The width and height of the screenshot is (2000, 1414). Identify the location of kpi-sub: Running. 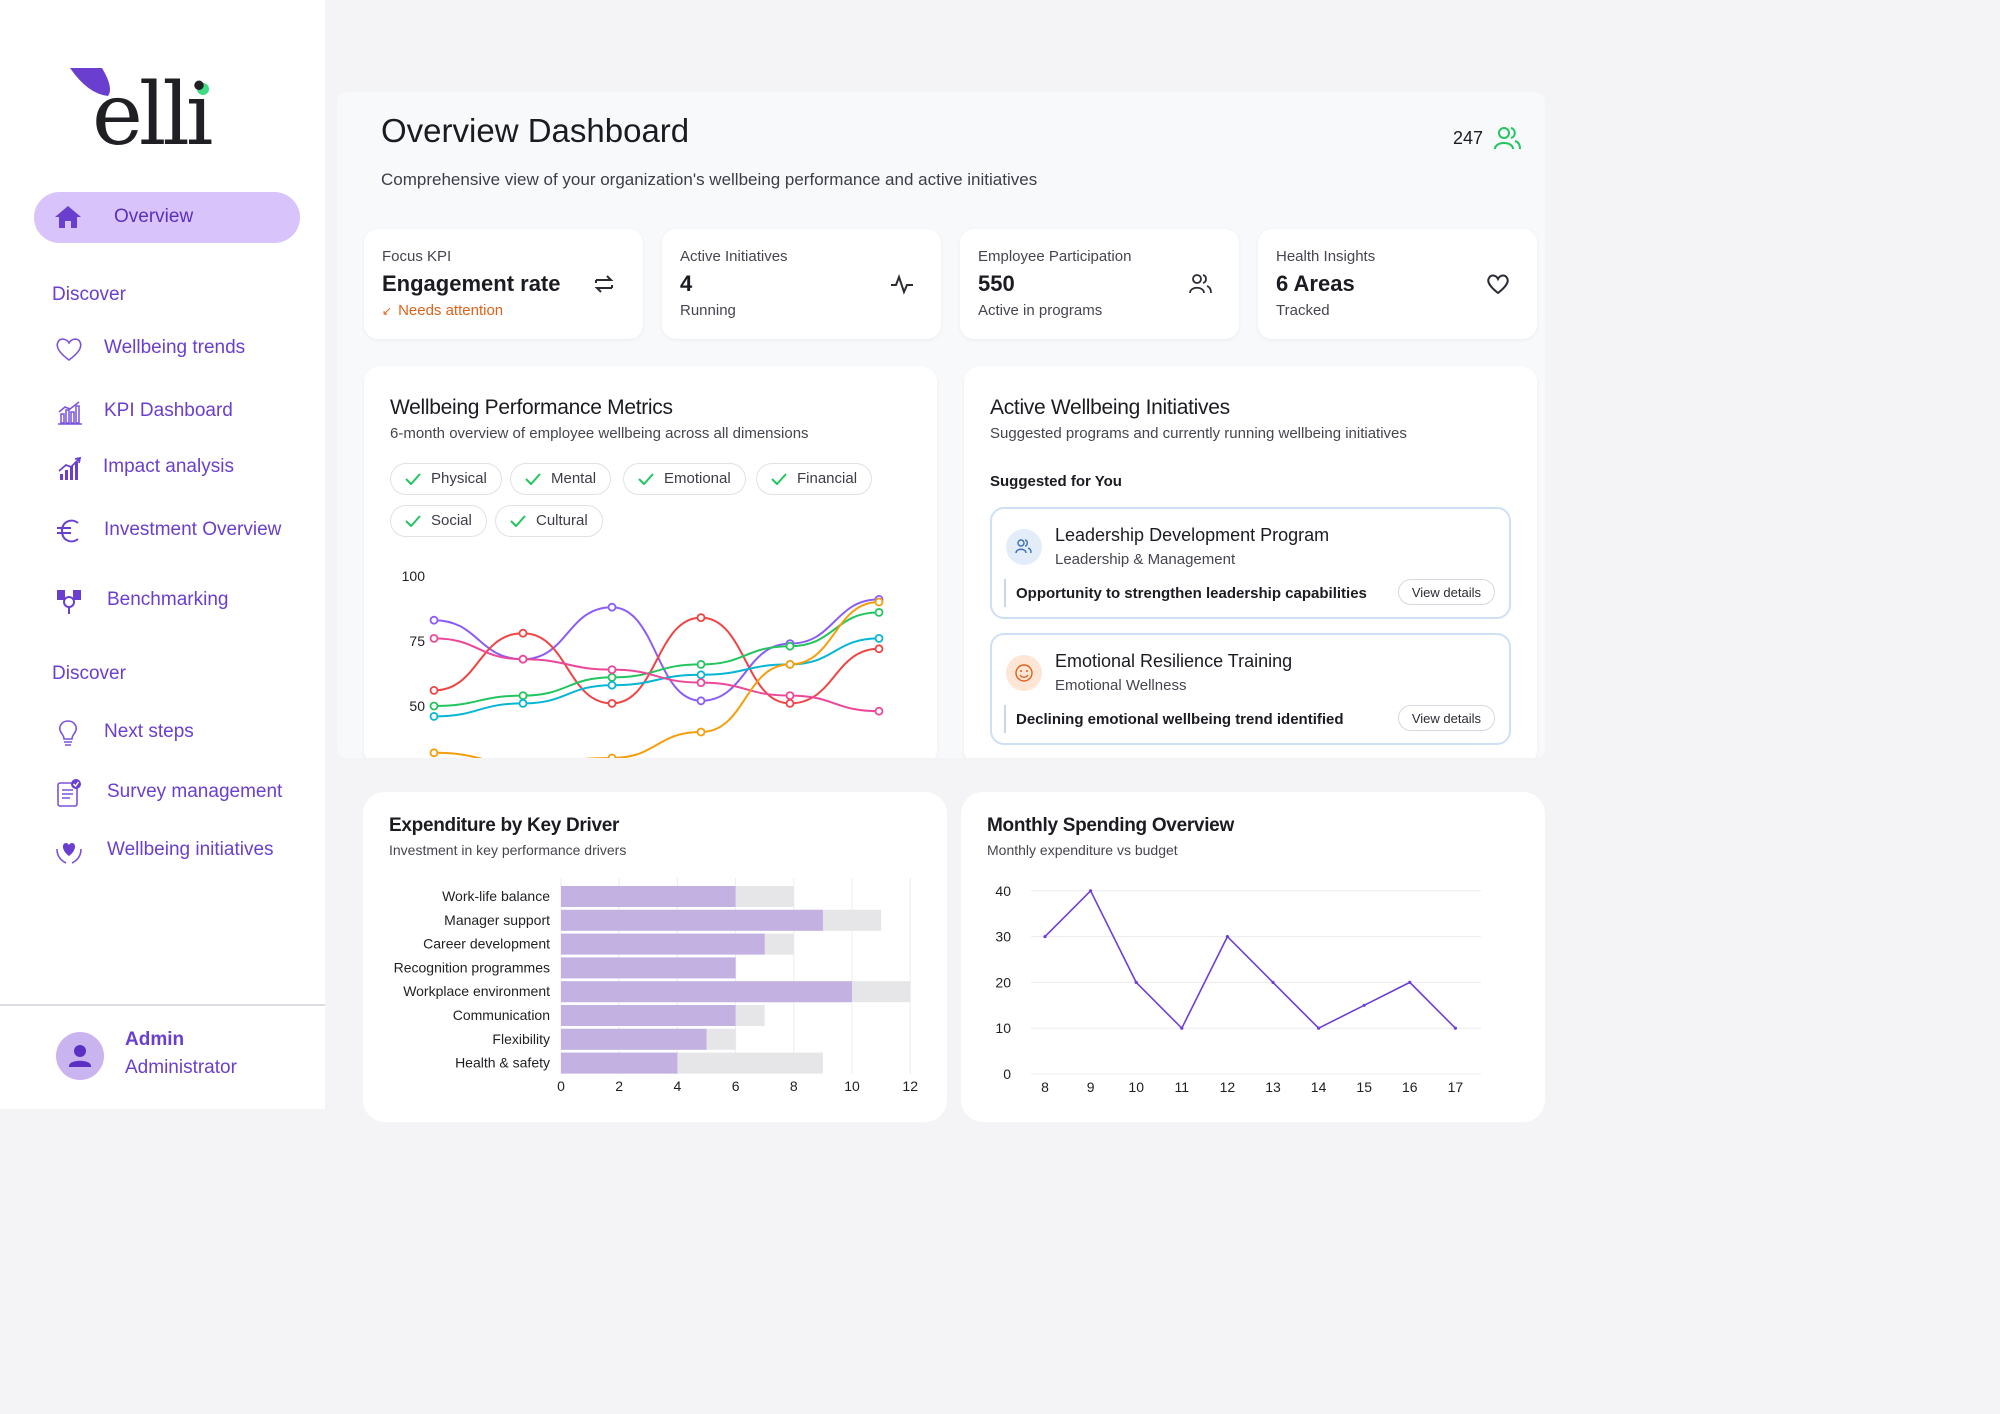
(708, 310).